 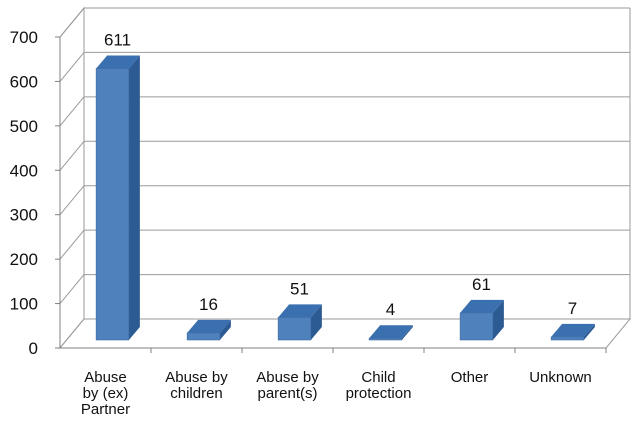 What do you see at coordinates (378, 377) in the screenshot?
I see `x-tick-label-line: Child` at bounding box center [378, 377].